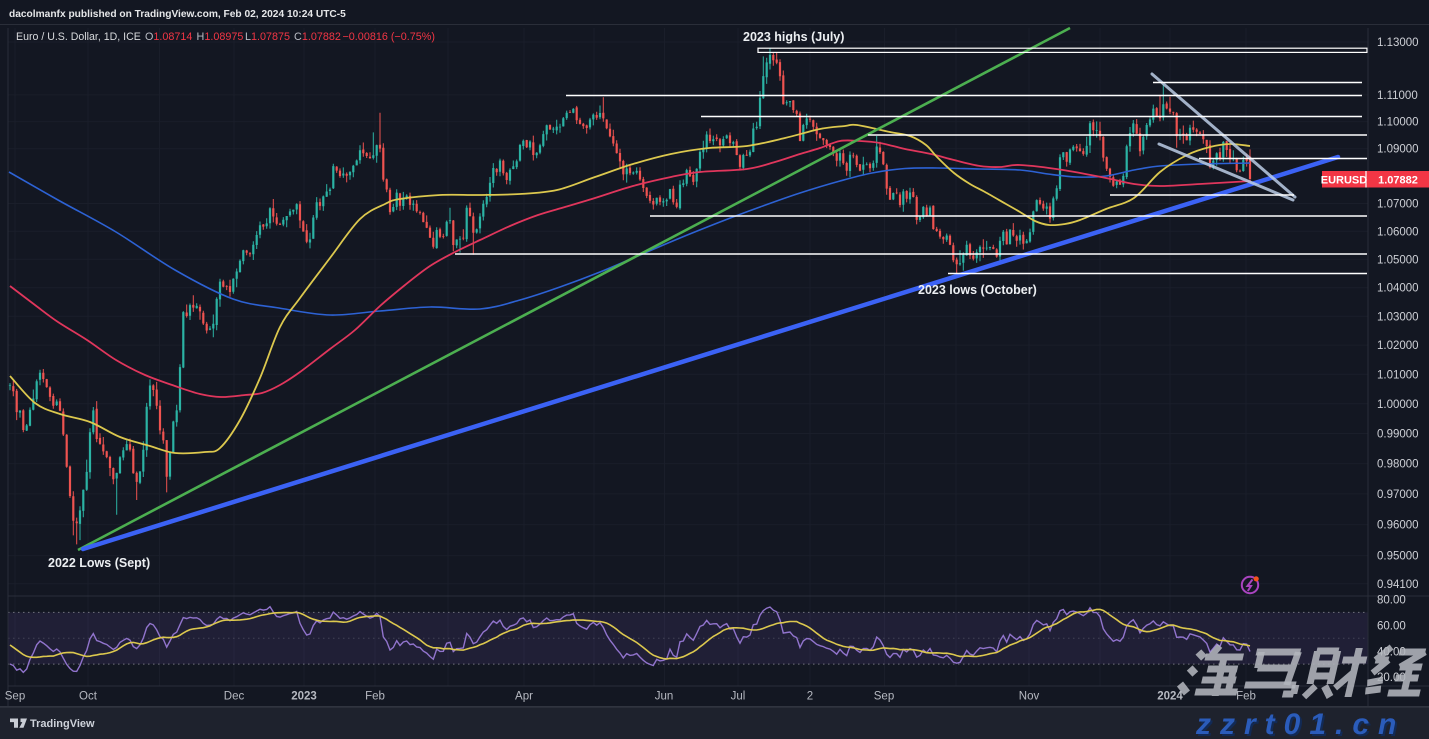 The image size is (1429, 739). I want to click on svg-text: 80.00, so click(1391, 601).